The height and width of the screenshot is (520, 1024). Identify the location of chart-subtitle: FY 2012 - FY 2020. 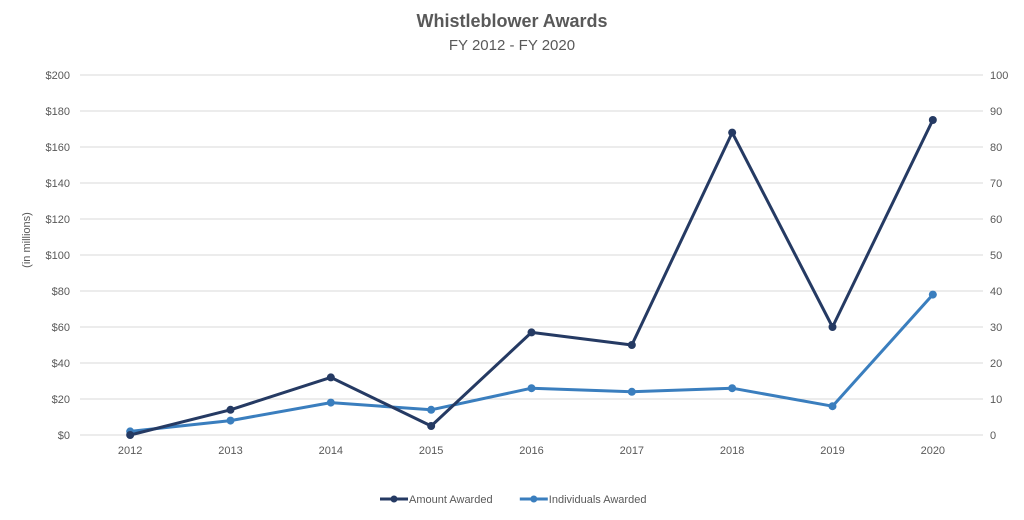
(512, 45).